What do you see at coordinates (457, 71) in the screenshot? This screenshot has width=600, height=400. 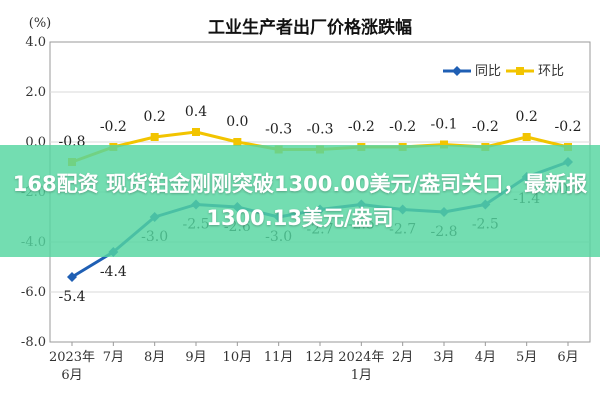 I see `legend-yoy-swatch-marker` at bounding box center [457, 71].